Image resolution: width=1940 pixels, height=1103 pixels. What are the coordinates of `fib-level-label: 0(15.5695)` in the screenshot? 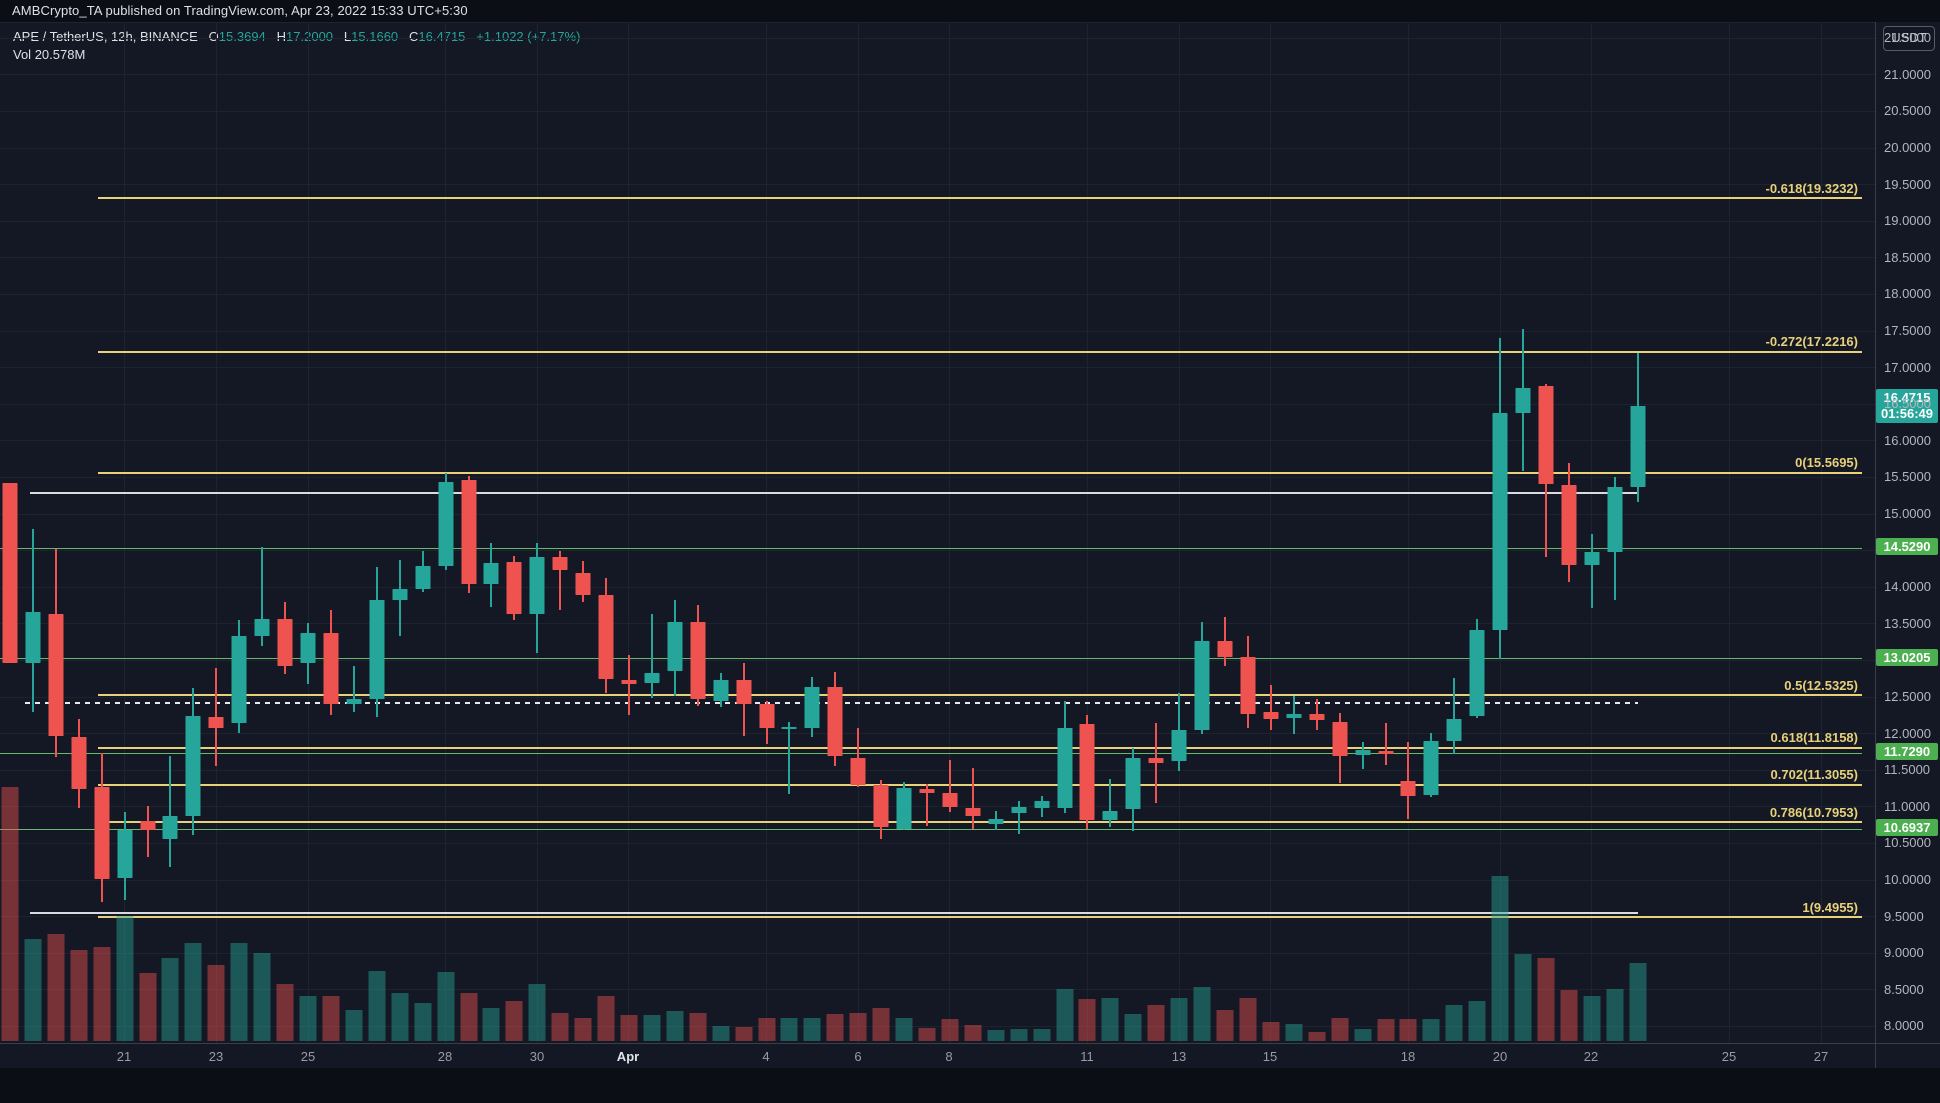 It's located at (1826, 463).